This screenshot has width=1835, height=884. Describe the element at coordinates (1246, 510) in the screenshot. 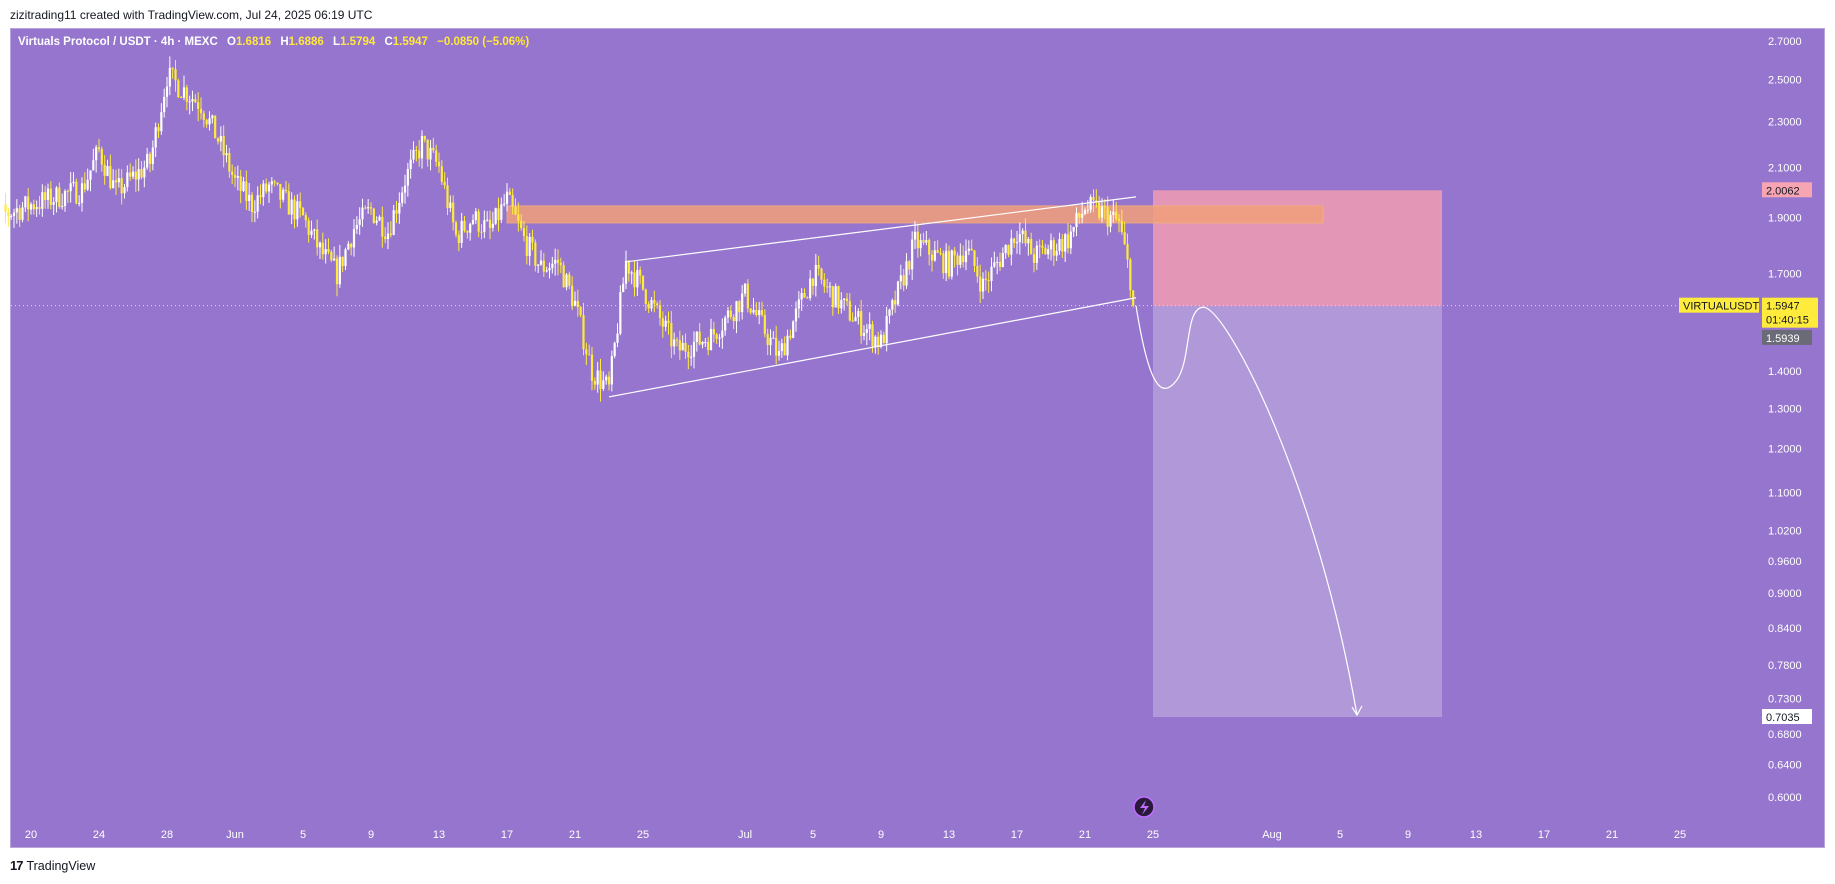

I see `projected-path-arrow` at that location.